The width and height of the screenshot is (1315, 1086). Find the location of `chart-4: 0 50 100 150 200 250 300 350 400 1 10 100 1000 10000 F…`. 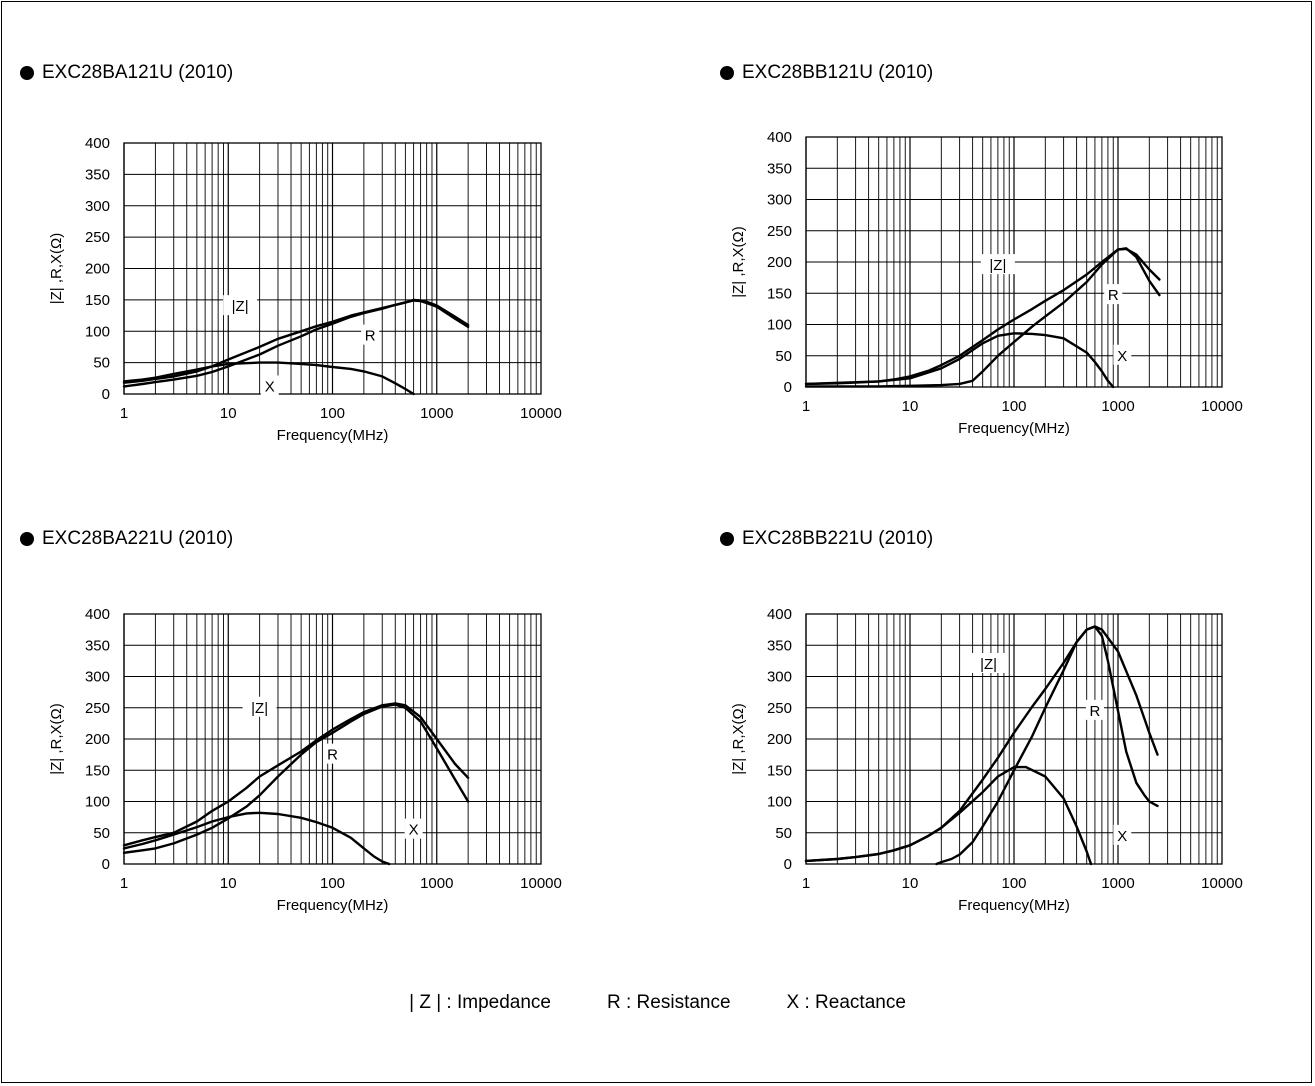

chart-4: 0 50 100 150 200 250 300 350 400 1 10 100 1000 10000 F… is located at coordinates (986, 760).